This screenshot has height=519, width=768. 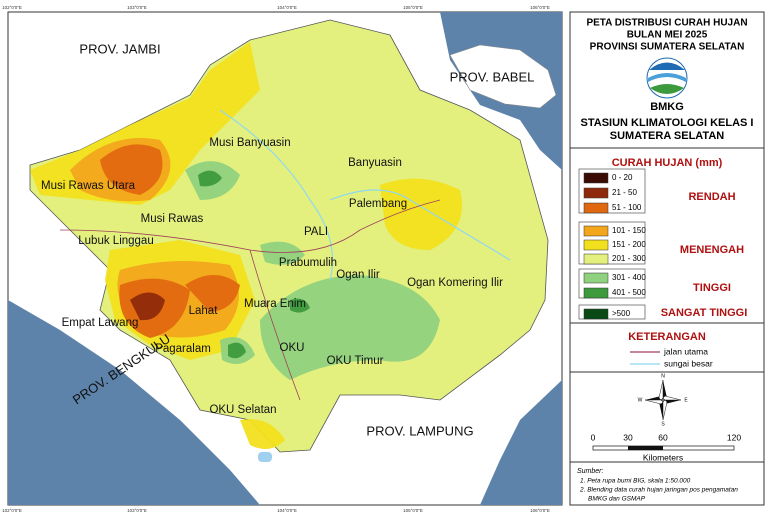 I want to click on map-title: BULAN MEI 2025, so click(x=667, y=35).